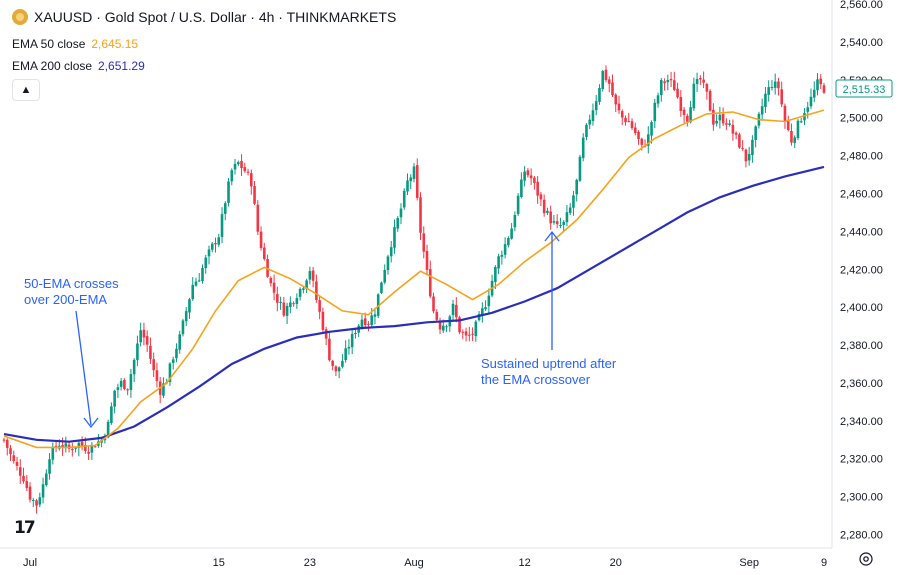  I want to click on last-price-badge-label: 2,515.33, so click(864, 90).